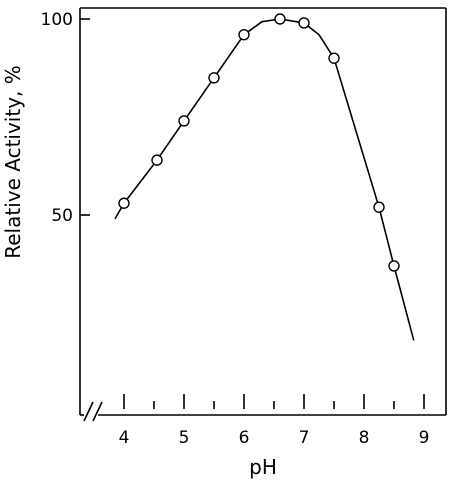  I want to click on x-tick-label: 7, so click(304, 438).